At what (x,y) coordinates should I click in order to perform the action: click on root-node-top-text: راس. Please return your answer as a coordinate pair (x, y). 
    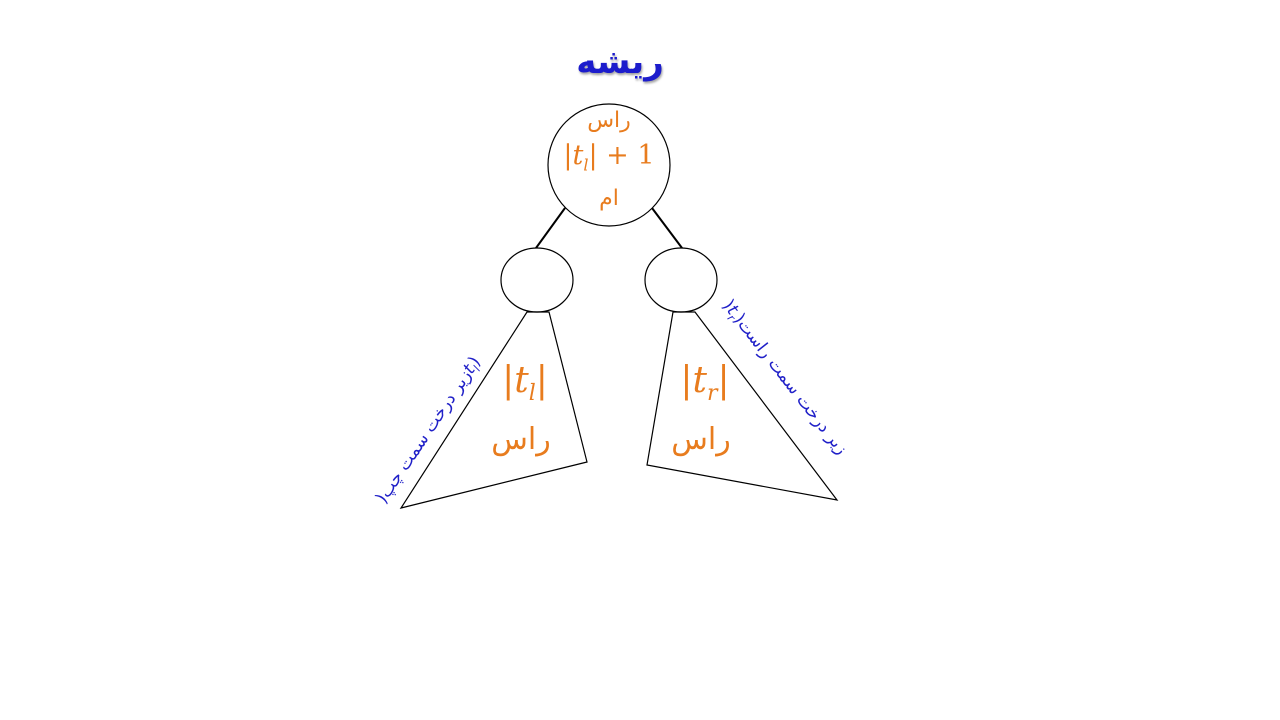
    Looking at the image, I should click on (609, 120).